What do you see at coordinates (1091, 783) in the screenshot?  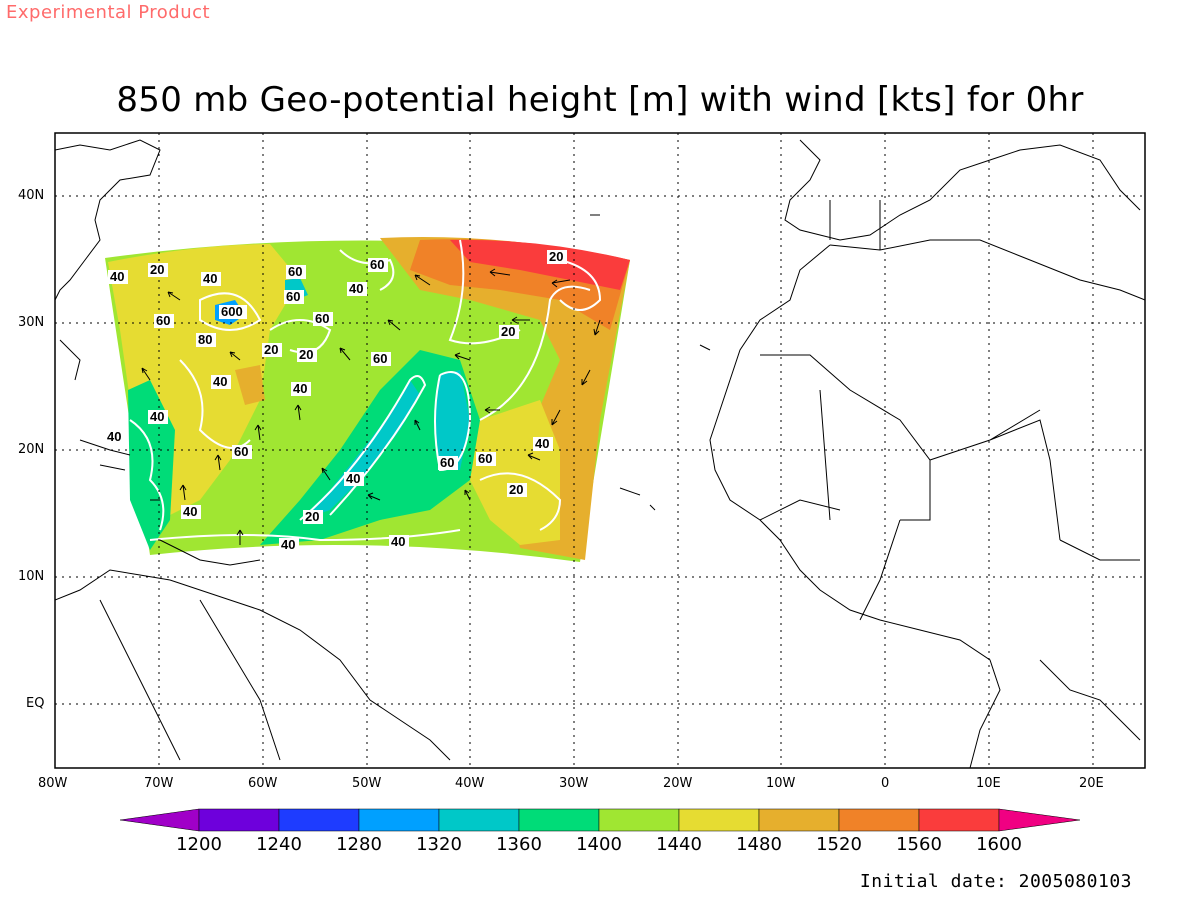 I see `x-label-20e: 20E` at bounding box center [1091, 783].